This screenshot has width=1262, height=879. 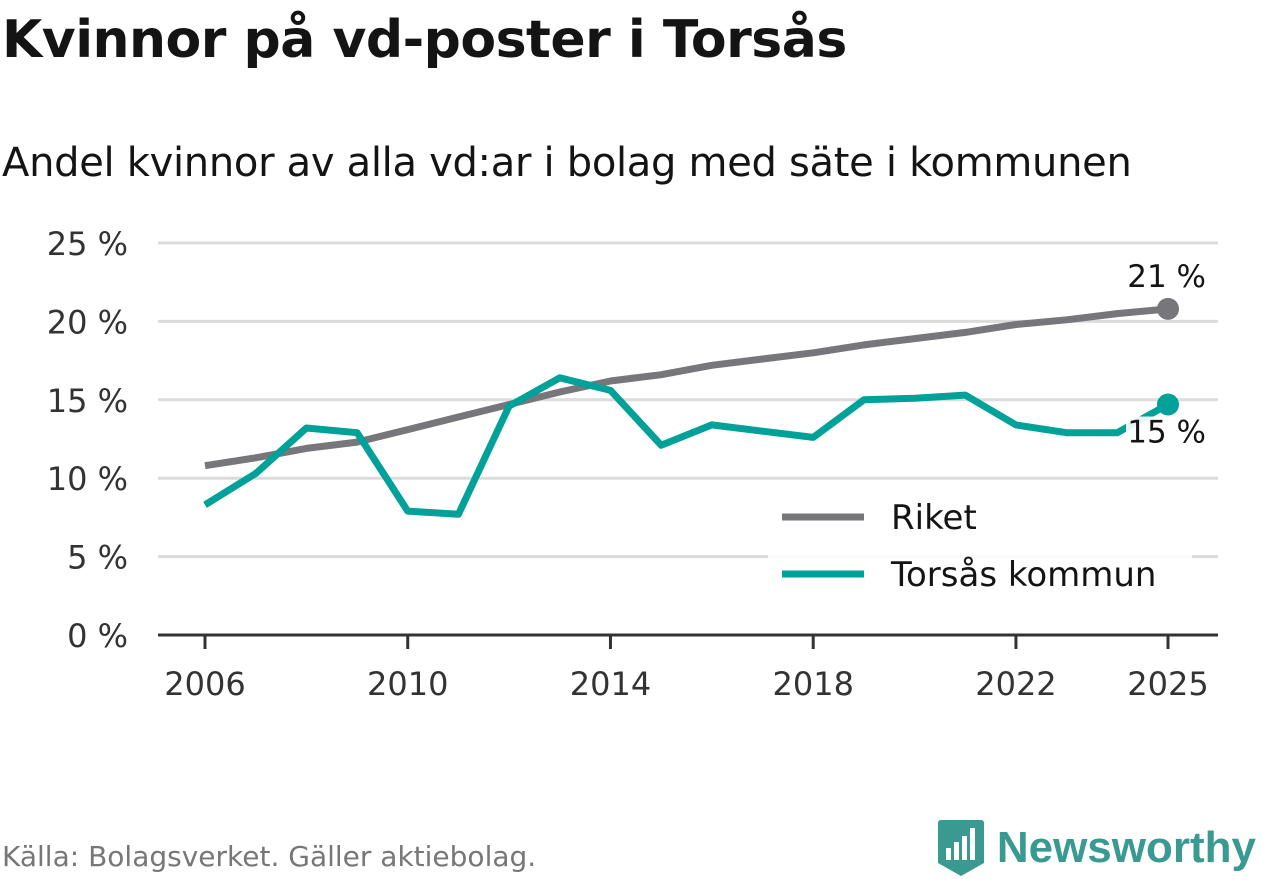 What do you see at coordinates (87, 322) in the screenshot?
I see `y-tick-label: 20 %` at bounding box center [87, 322].